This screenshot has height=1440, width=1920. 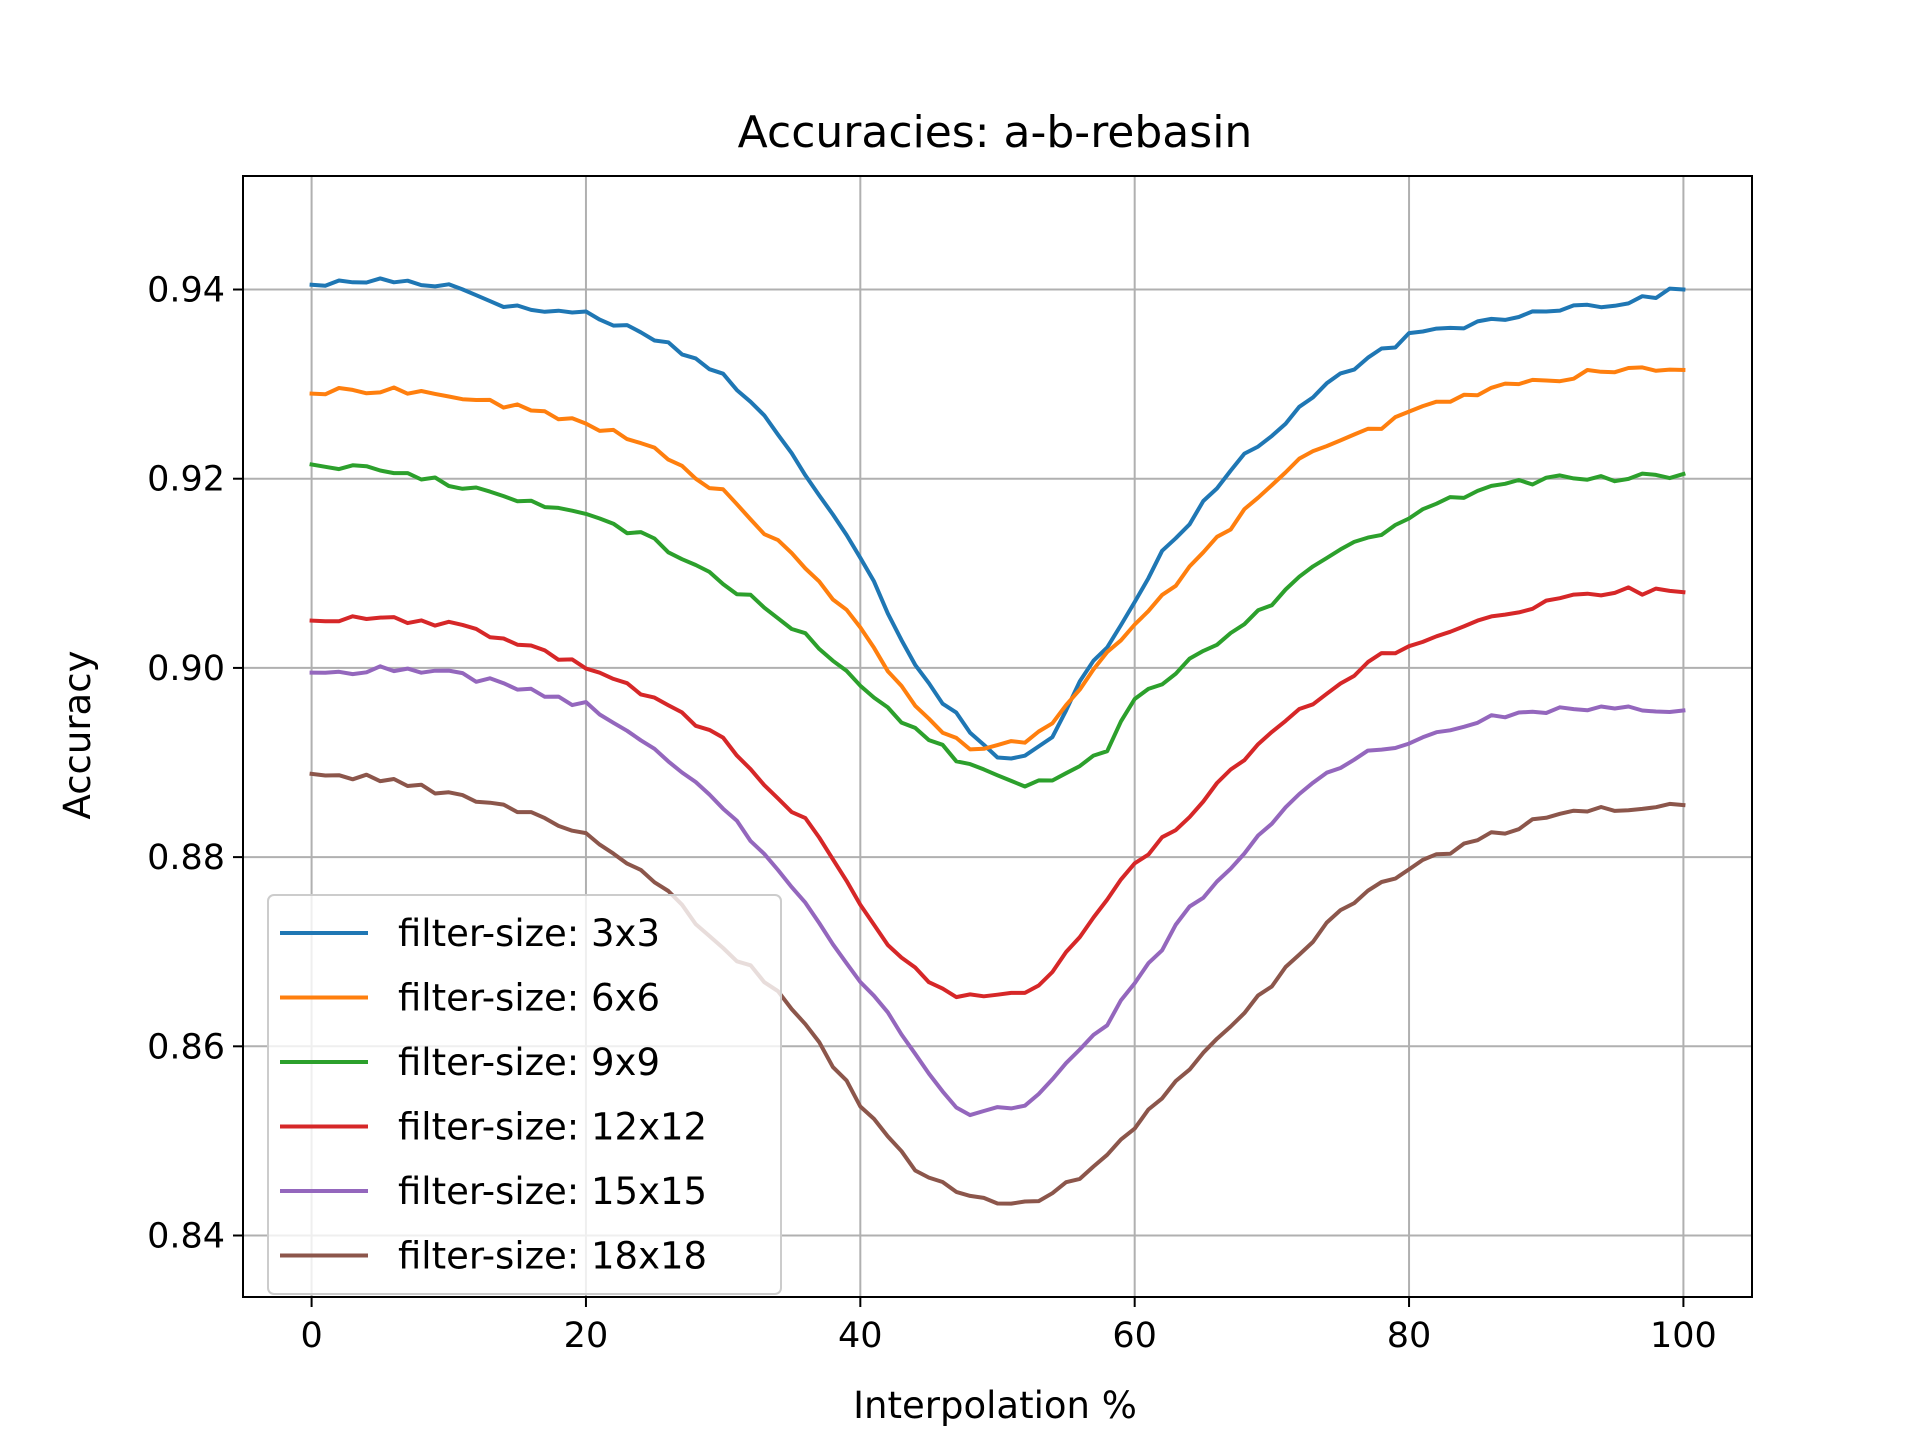 What do you see at coordinates (552, 1256) in the screenshot?
I see `legend-label: filter-size: 18x18` at bounding box center [552, 1256].